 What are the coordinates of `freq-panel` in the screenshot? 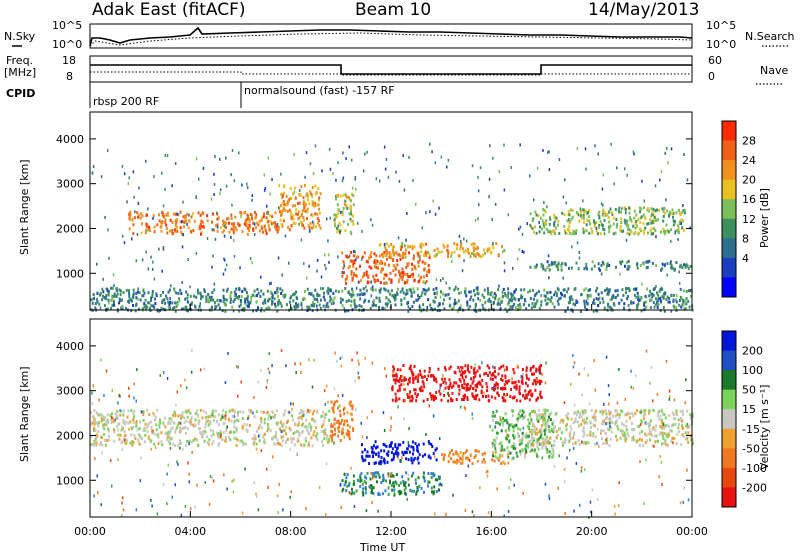 It's located at (391, 69).